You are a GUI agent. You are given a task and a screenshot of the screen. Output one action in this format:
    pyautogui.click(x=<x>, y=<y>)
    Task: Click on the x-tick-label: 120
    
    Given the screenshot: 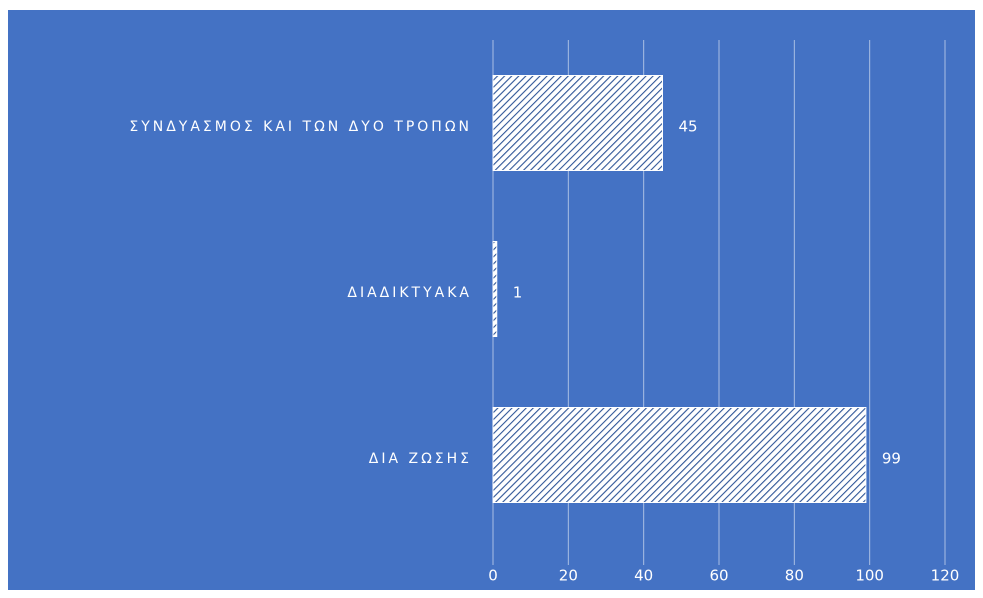 What is the action you would take?
    pyautogui.click(x=945, y=576)
    